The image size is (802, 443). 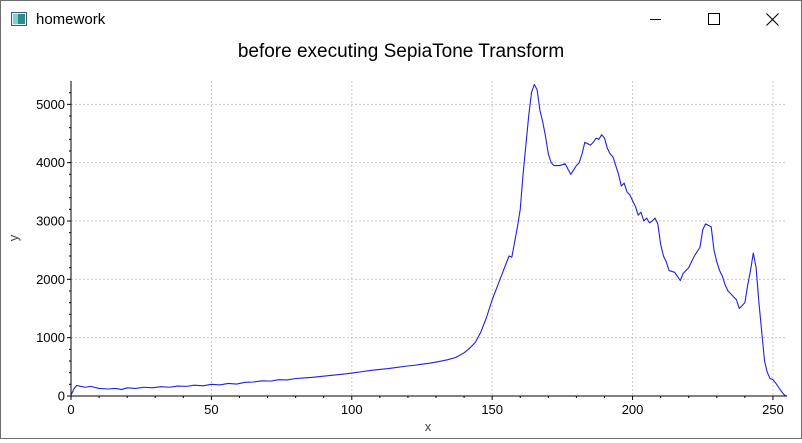 I want to click on y-tick-label: 5000, so click(x=50, y=104).